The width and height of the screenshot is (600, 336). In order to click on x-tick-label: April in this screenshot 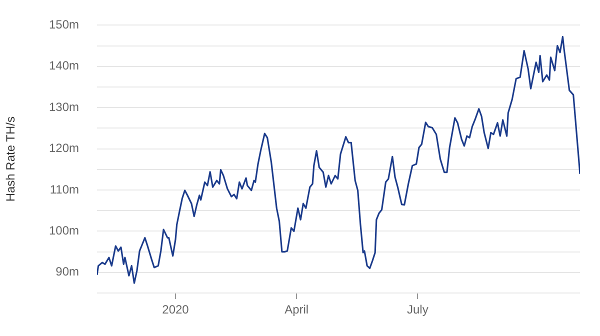, I will do `click(296, 309)`.